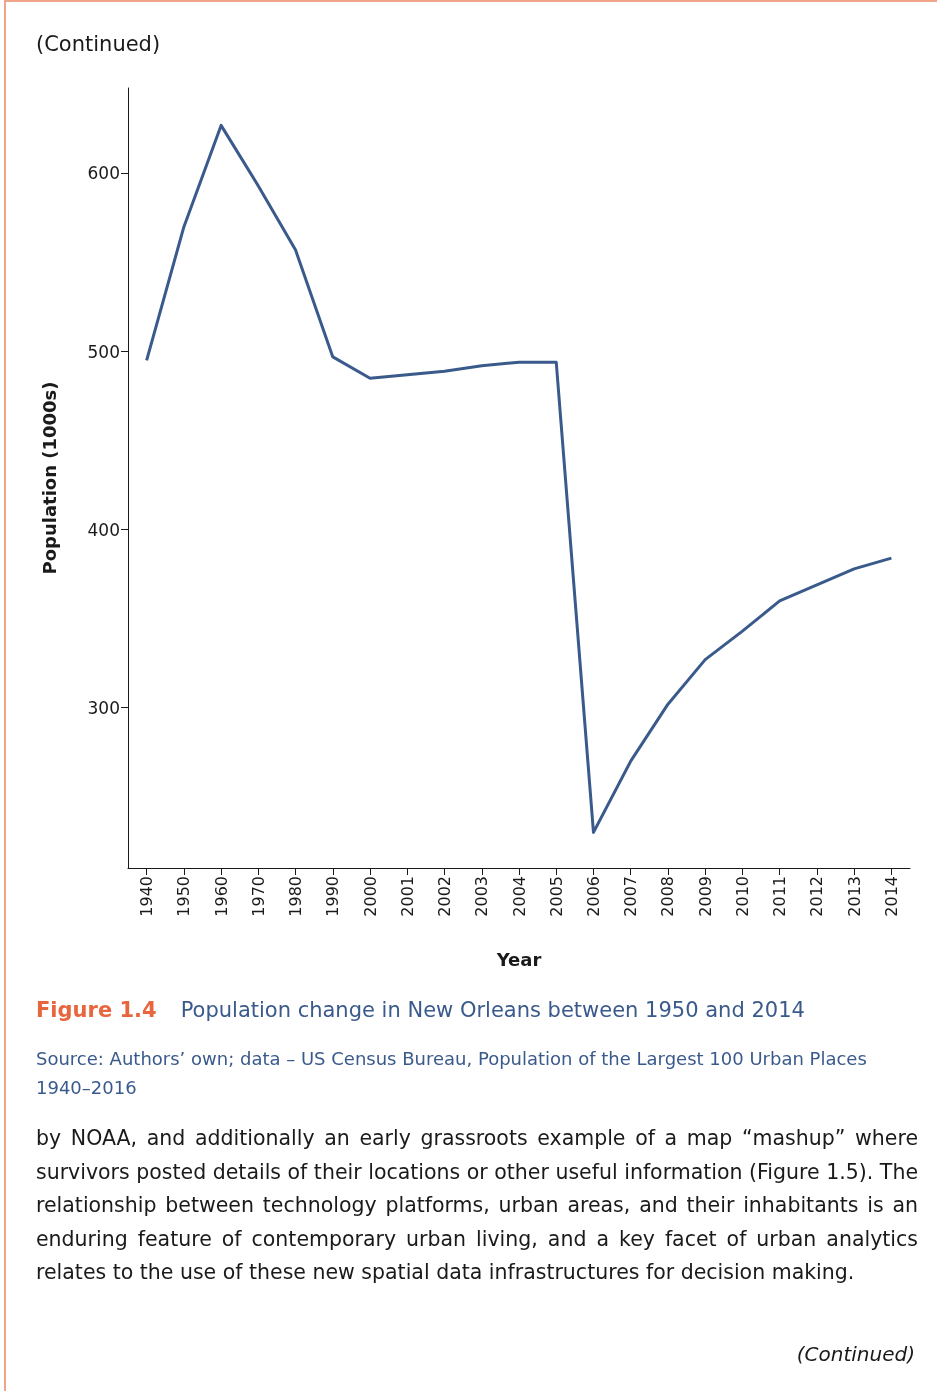 This screenshot has width=939, height=1391. What do you see at coordinates (556, 896) in the screenshot?
I see `x-tick-label: 2005` at bounding box center [556, 896].